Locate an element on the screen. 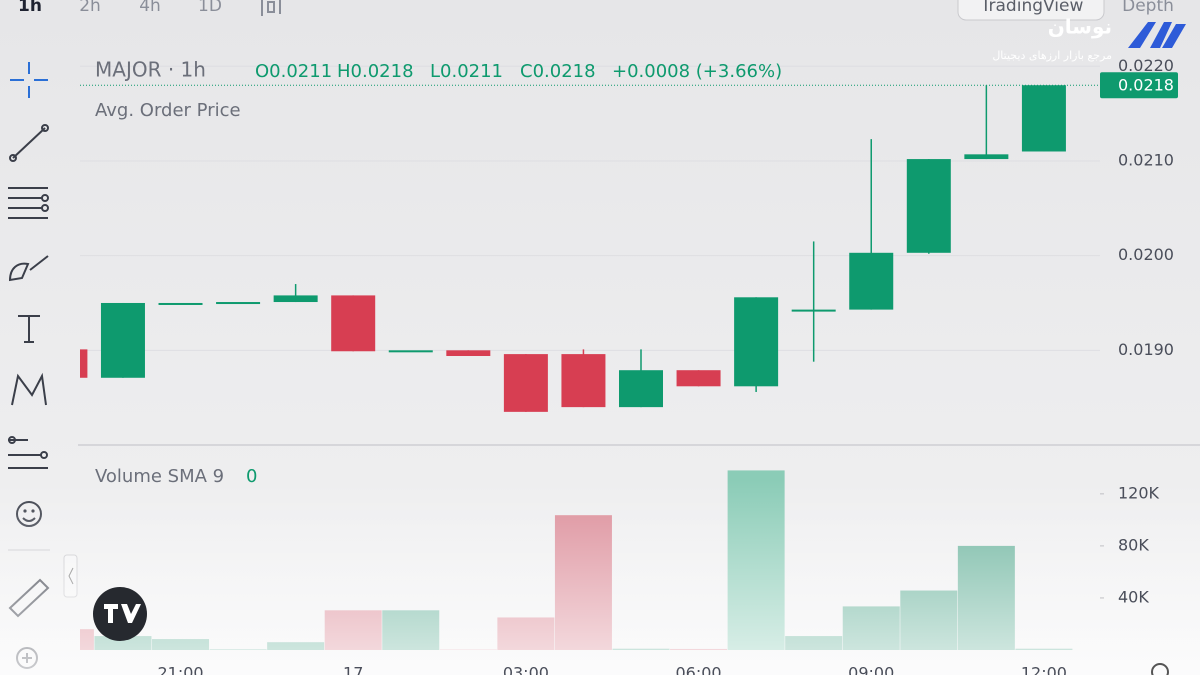  crosshair-tool is located at coordinates (29, 80).